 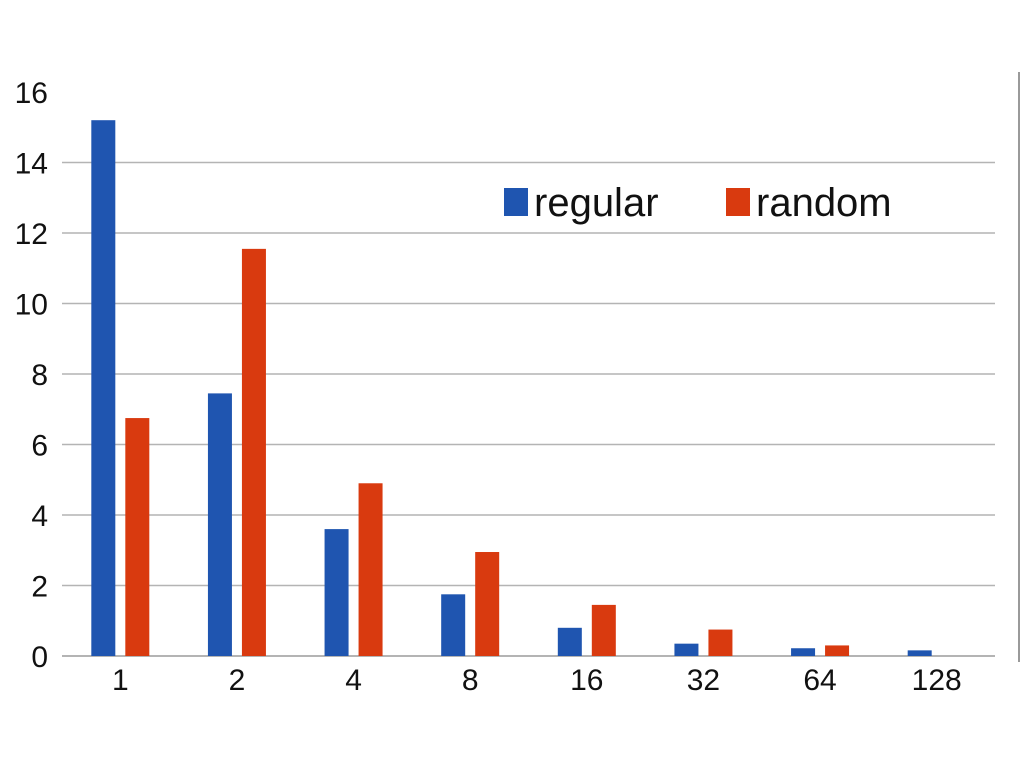 I want to click on legend: regular random, so click(x=698, y=203).